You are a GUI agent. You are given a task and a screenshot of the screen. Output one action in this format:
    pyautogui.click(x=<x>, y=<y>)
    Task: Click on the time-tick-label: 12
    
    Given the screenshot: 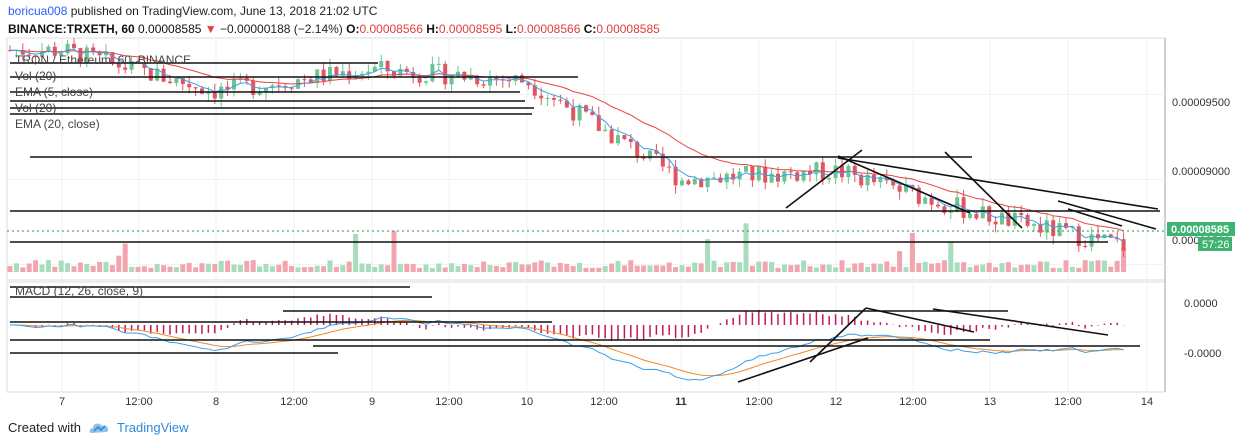 What is the action you would take?
    pyautogui.click(x=836, y=402)
    